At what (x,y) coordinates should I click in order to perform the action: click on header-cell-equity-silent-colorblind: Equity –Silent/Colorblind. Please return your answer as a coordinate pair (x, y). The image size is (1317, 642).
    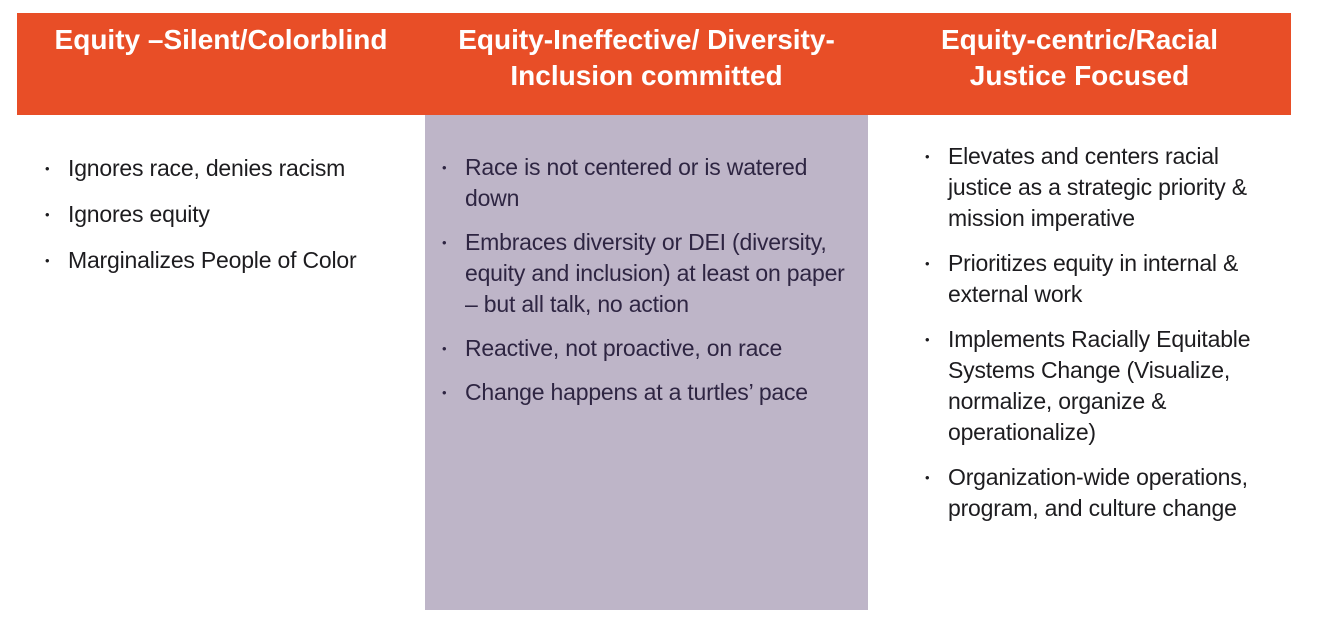
    Looking at the image, I should click on (221, 64).